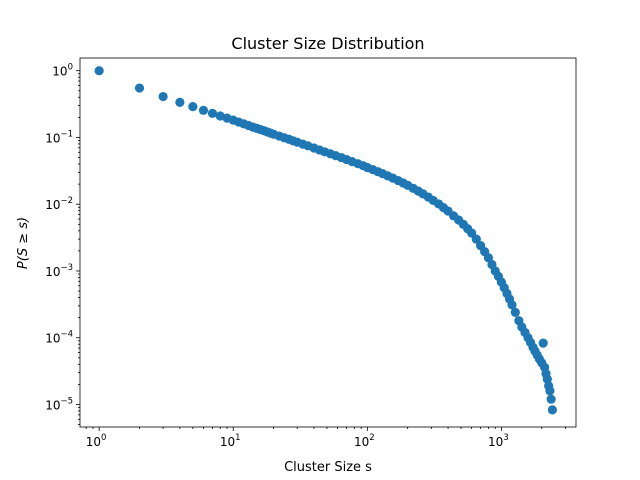 The width and height of the screenshot is (640, 480). I want to click on x-tick-label: 10³, so click(498, 441).